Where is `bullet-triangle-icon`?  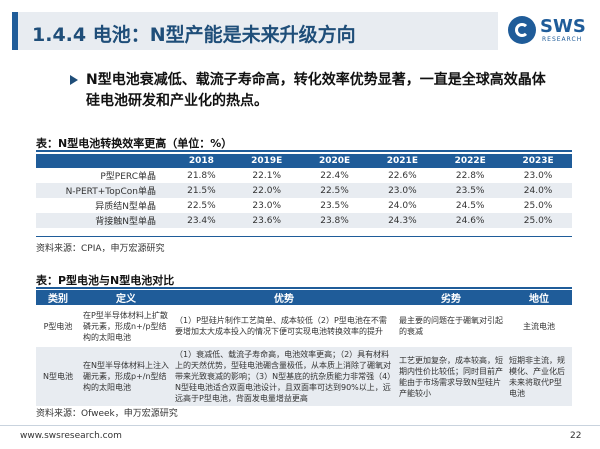
bullet-triangle-icon is located at coordinates (74, 80).